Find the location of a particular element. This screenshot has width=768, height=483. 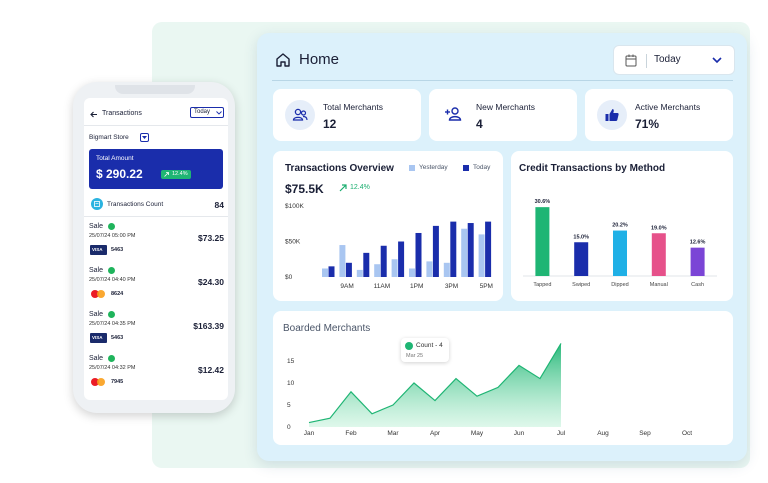

x-tick-label: Sep is located at coordinates (645, 433).